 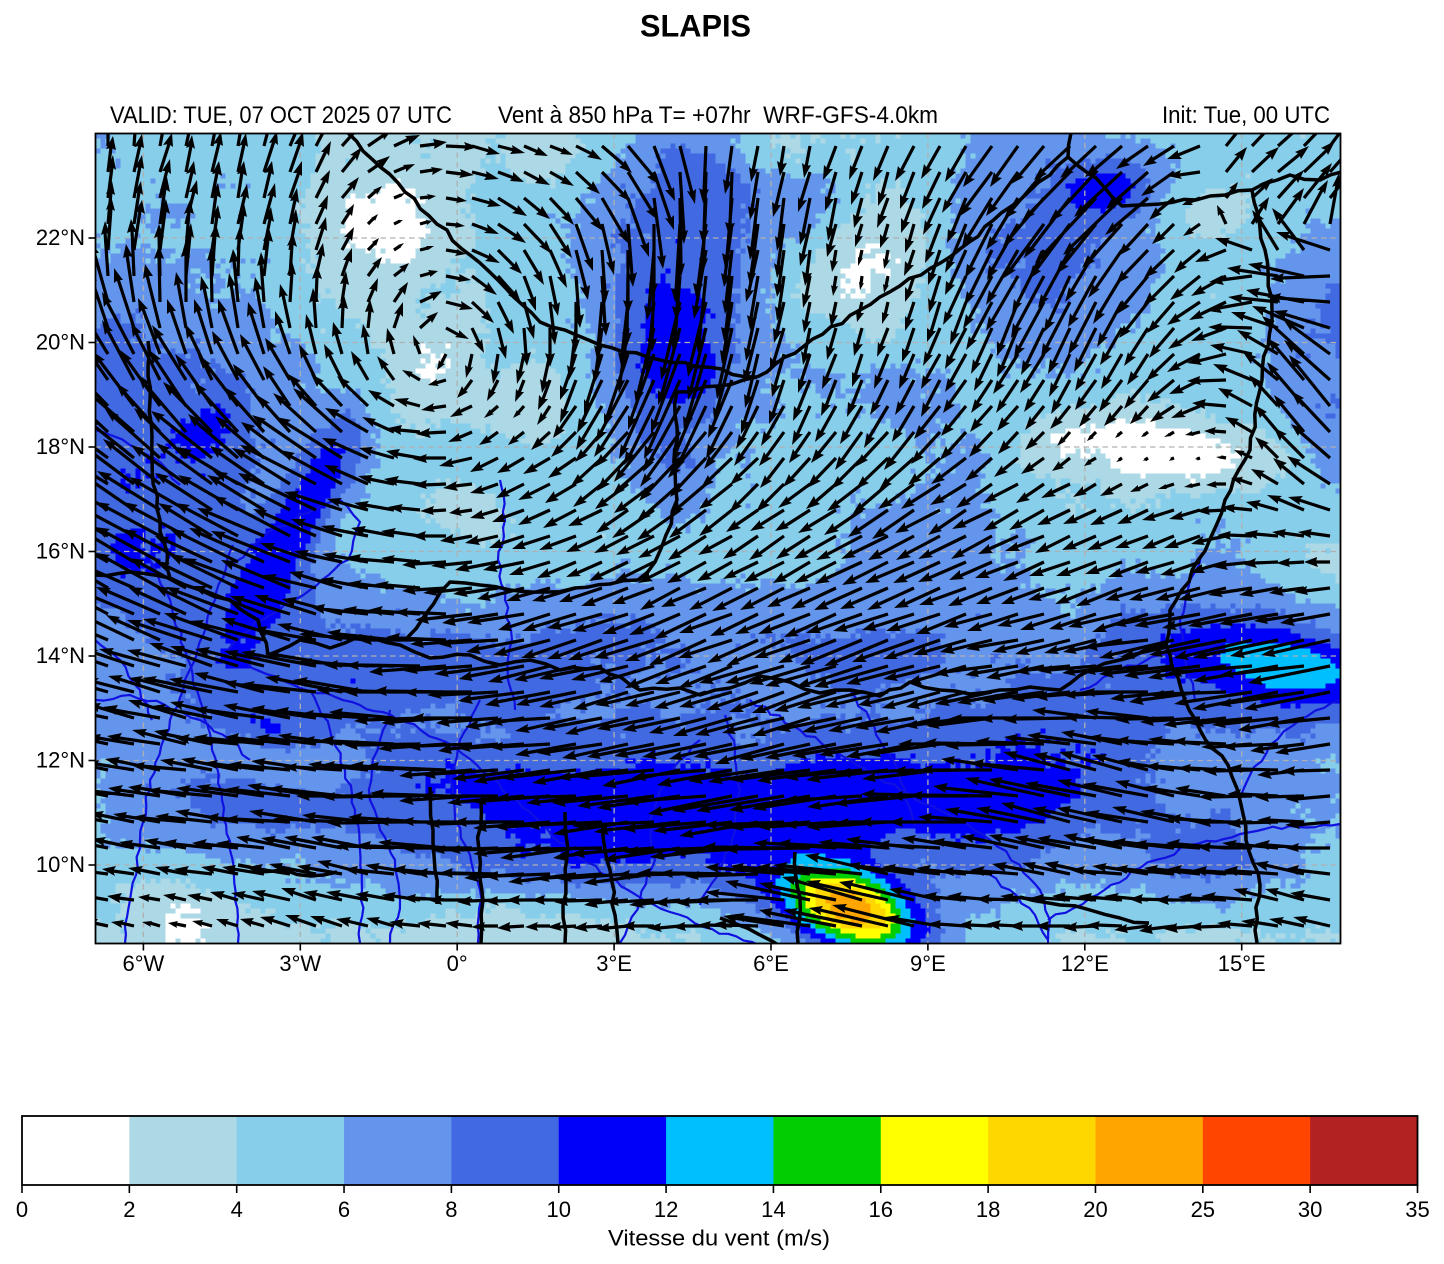 I want to click on svg-text: 6, so click(x=344, y=1209).